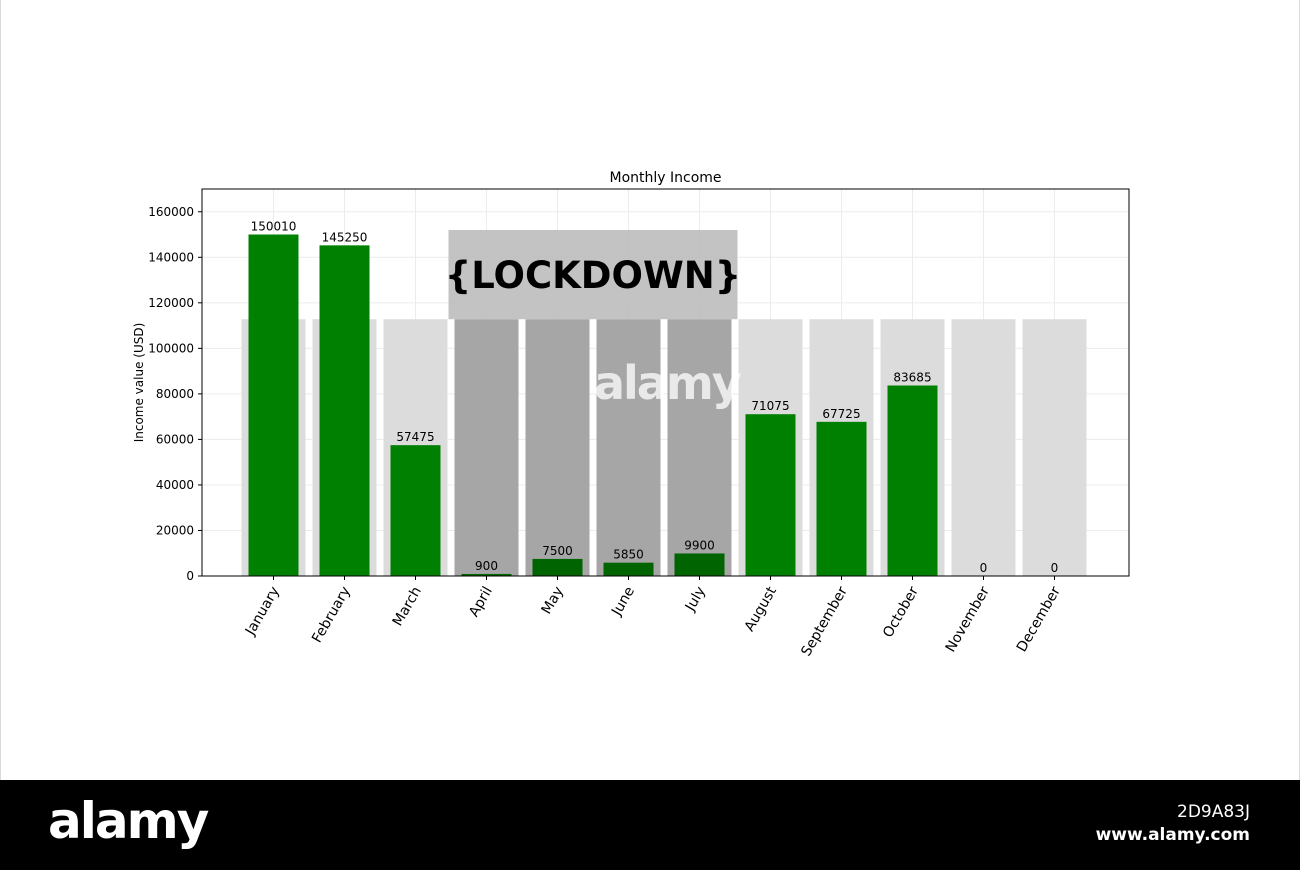  I want to click on bar-july, so click(699, 564).